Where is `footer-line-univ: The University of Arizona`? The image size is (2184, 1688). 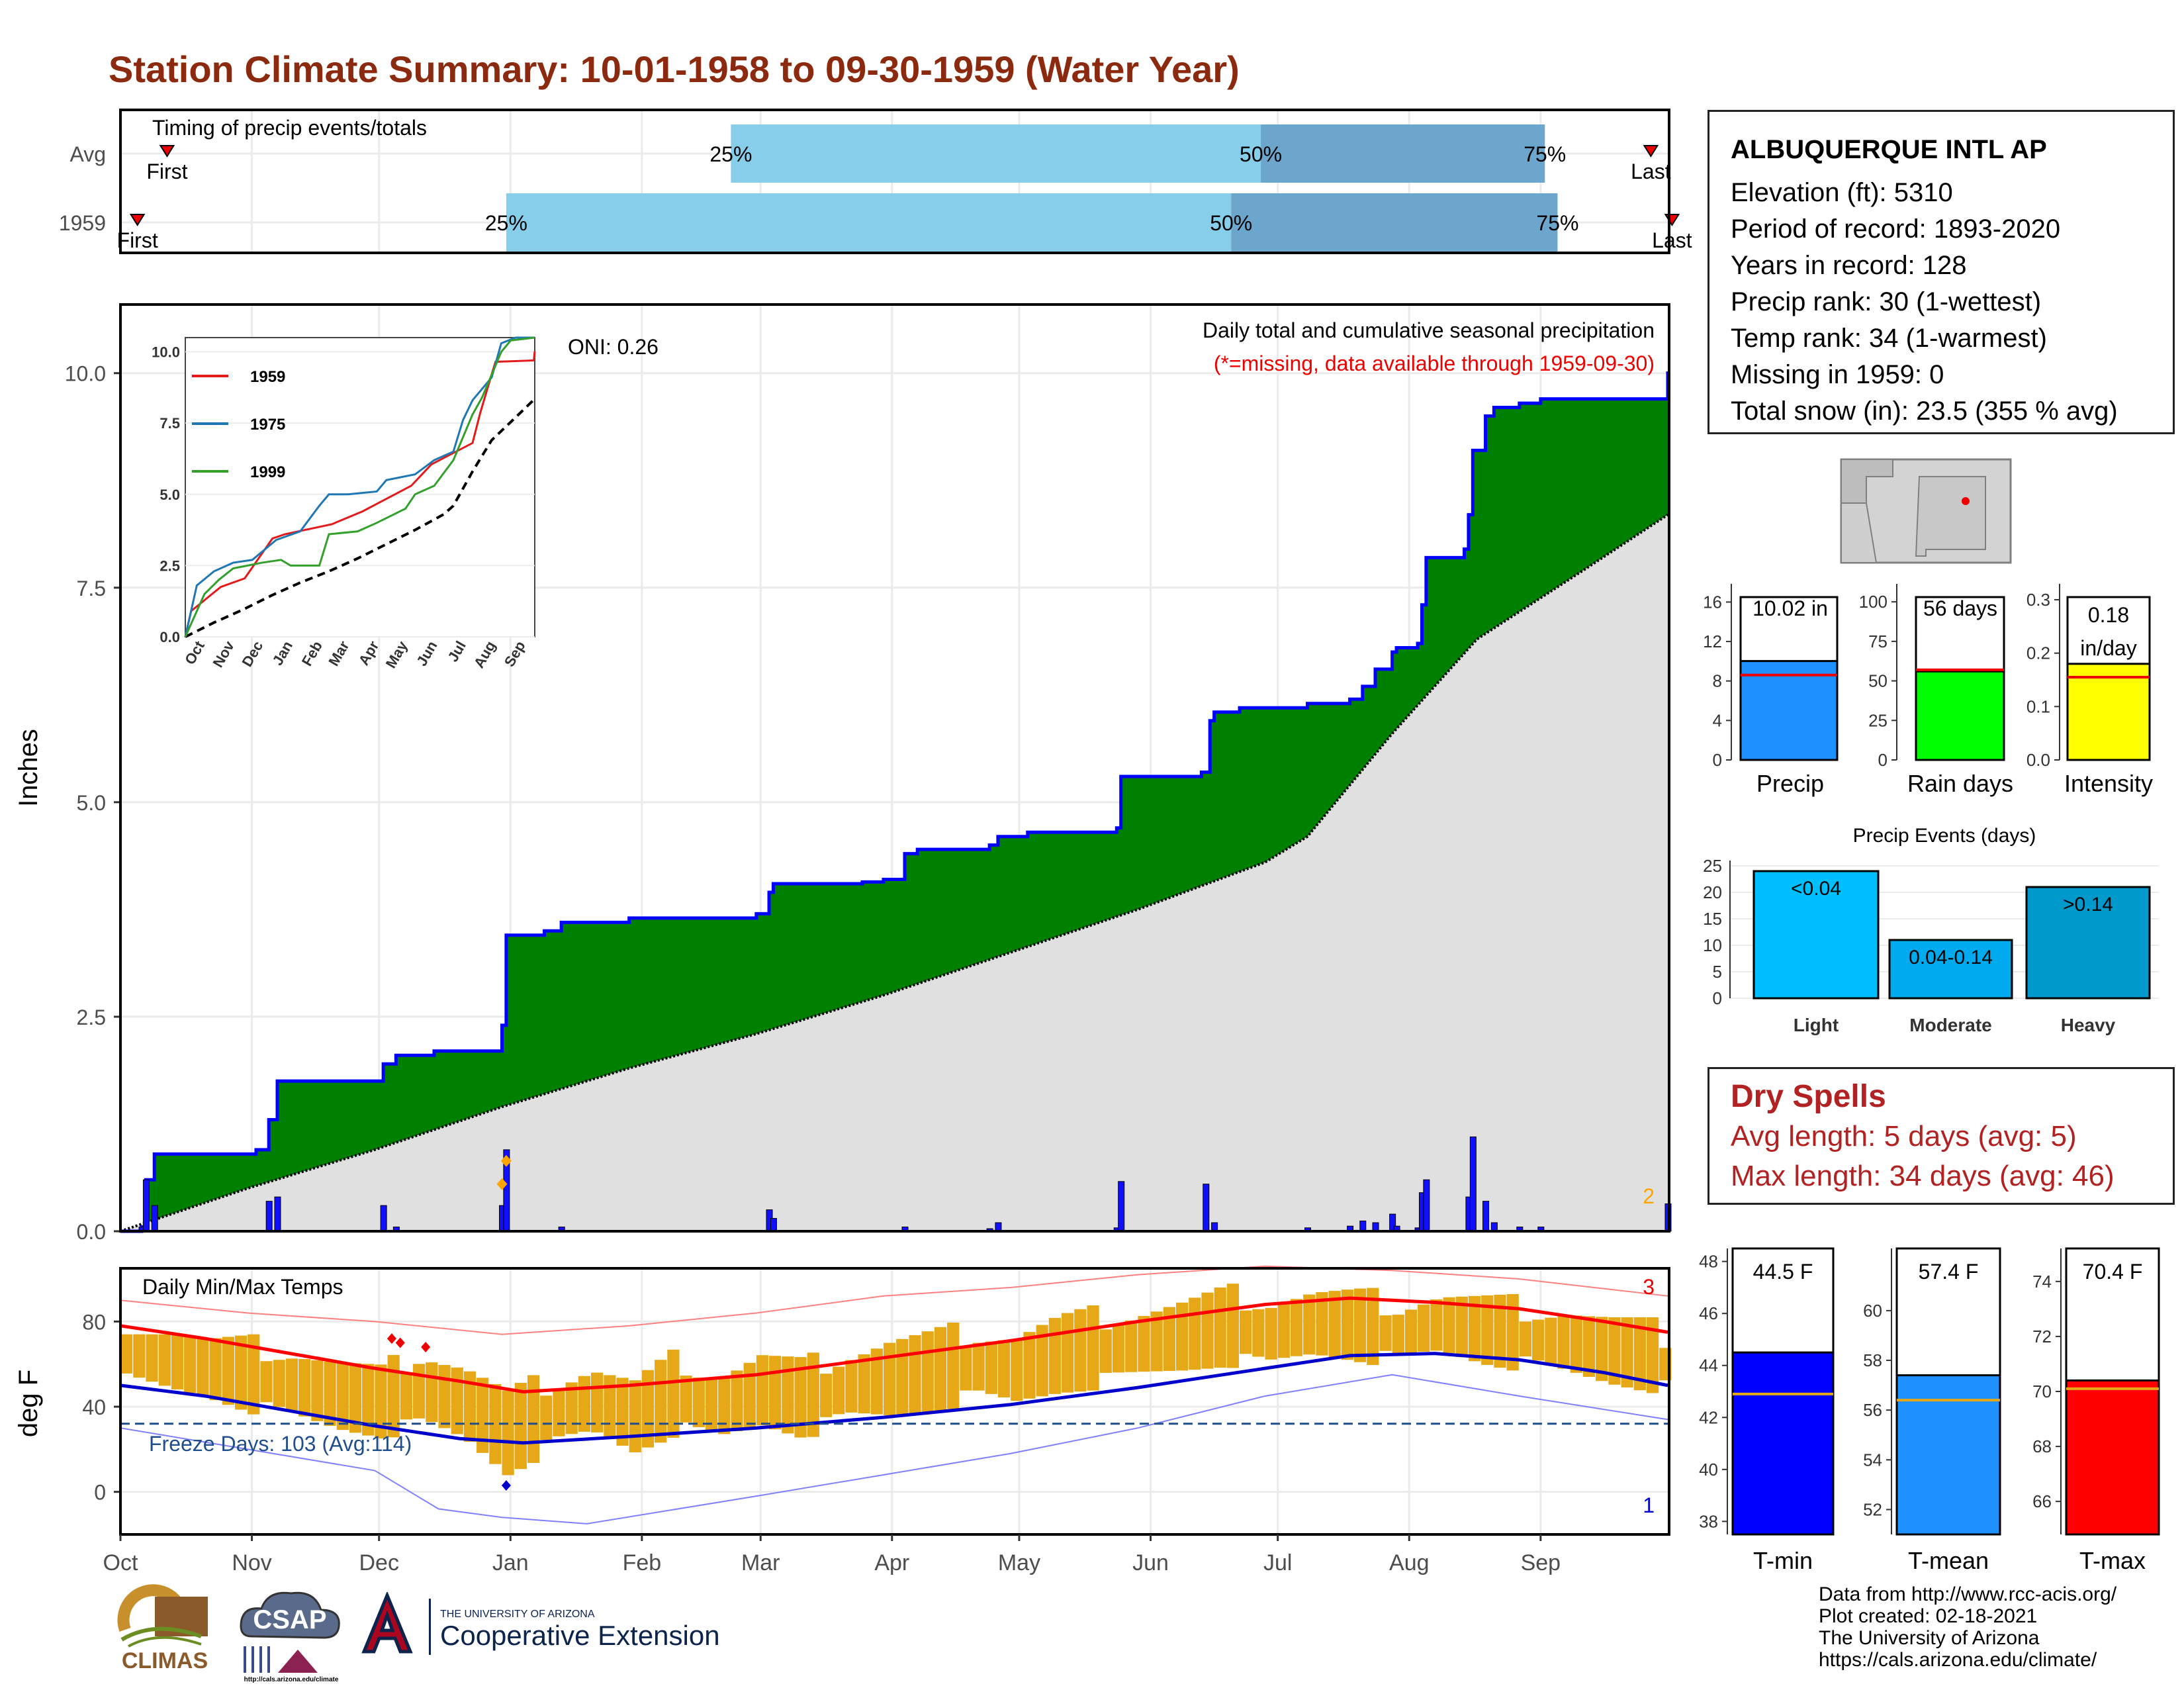
footer-line-univ: The University of Arizona is located at coordinates (1929, 1638).